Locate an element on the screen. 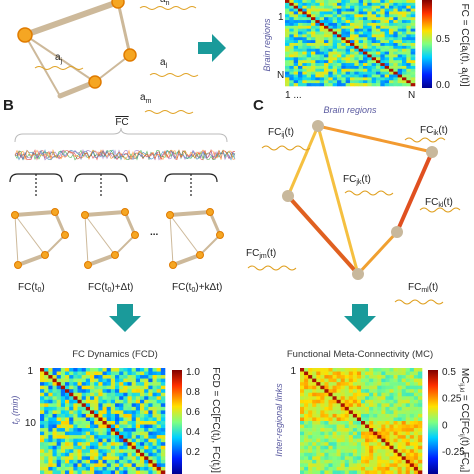 The image size is (474, 474). edge is located at coordinates (186, 260).